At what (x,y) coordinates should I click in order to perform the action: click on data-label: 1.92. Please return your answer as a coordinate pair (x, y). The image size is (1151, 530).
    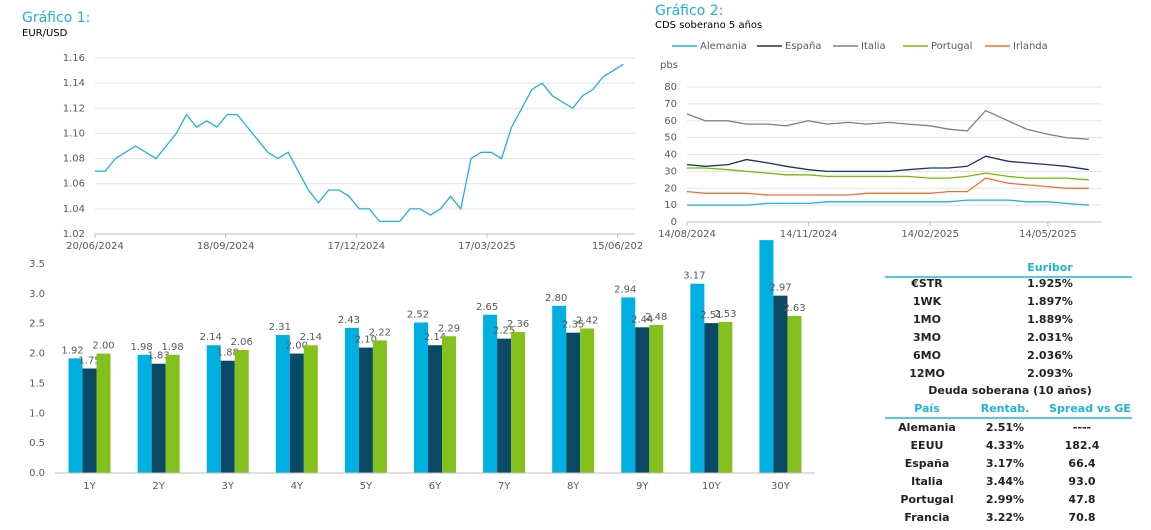
    Looking at the image, I should click on (72, 350).